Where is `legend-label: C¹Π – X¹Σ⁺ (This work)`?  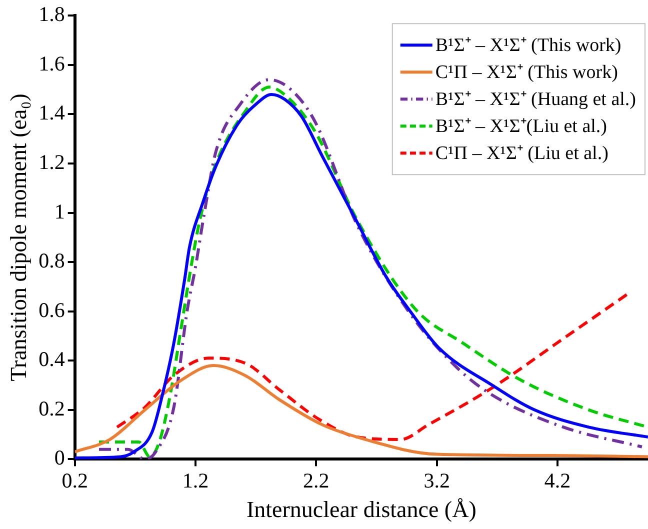
legend-label: C¹Π – X¹Σ⁺ (This work) is located at coordinates (526, 73).